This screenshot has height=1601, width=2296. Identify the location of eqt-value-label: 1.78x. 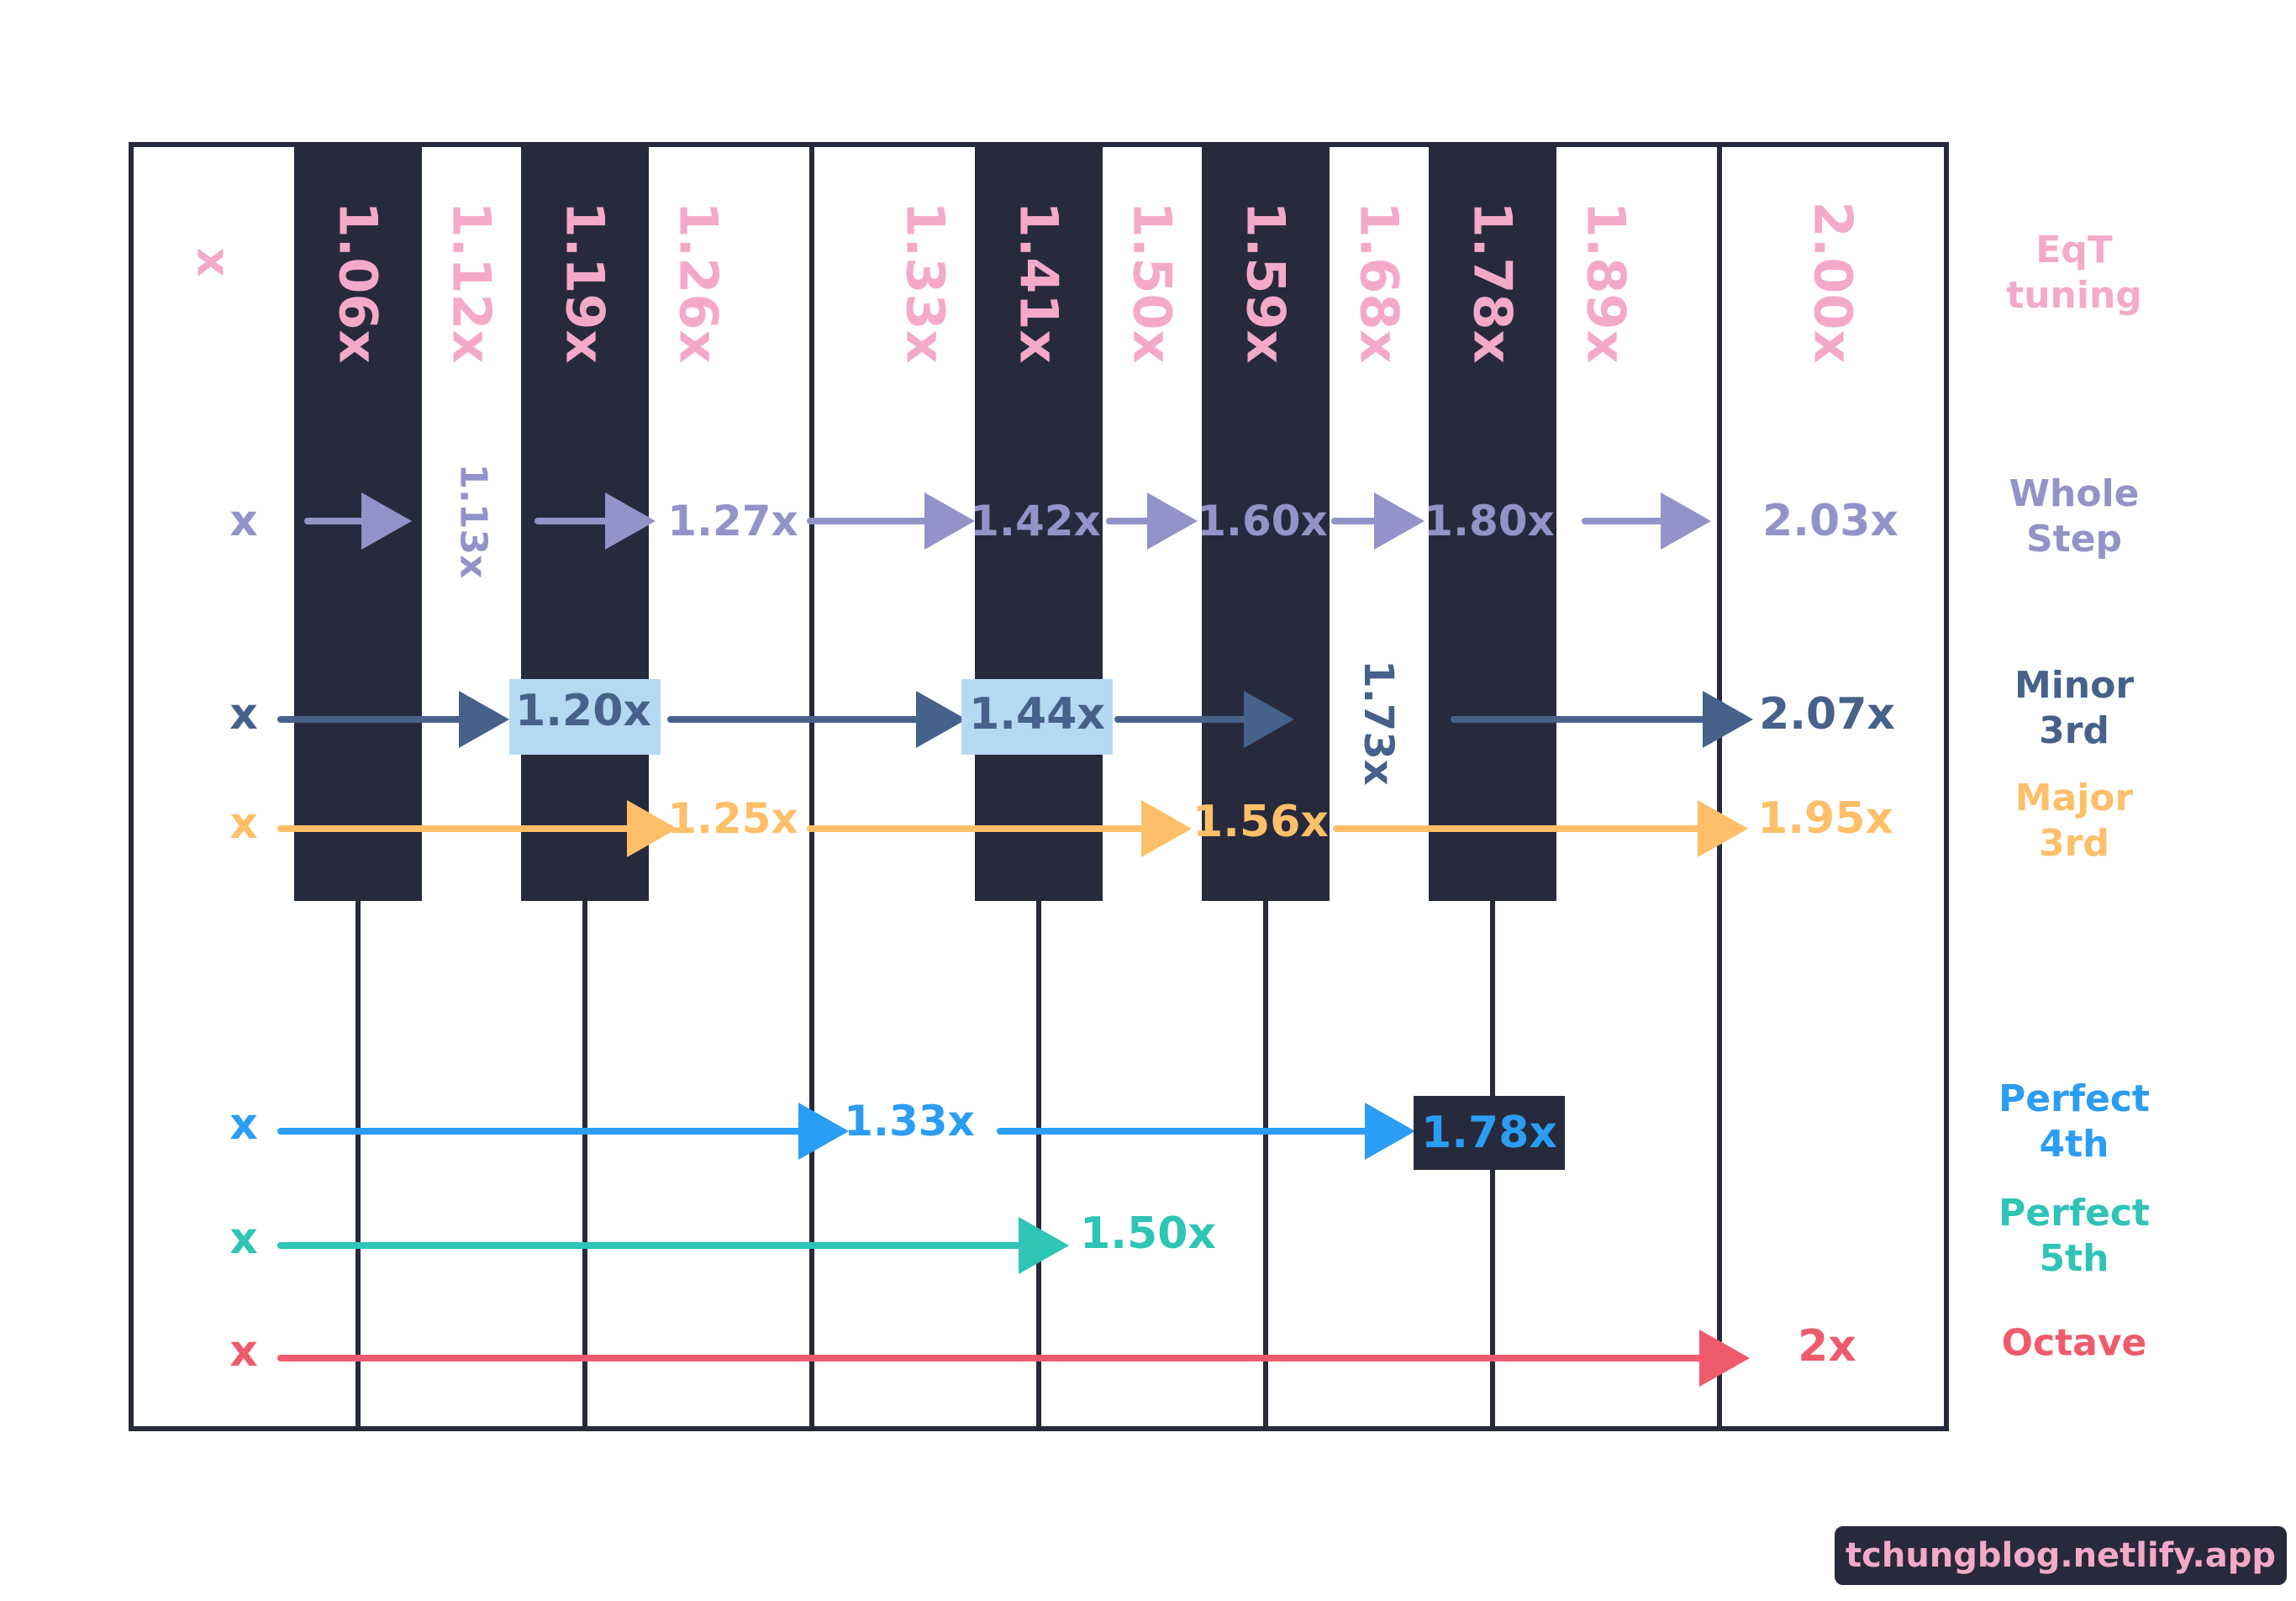
(1493, 283).